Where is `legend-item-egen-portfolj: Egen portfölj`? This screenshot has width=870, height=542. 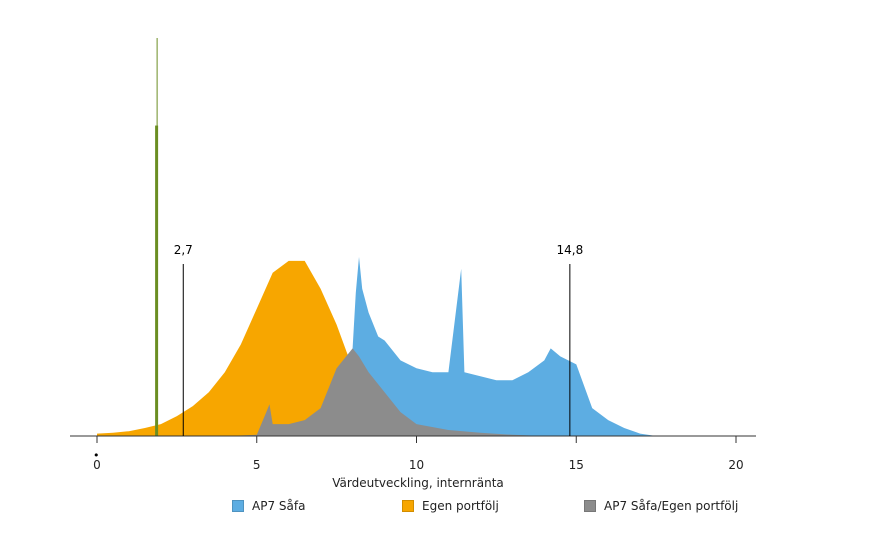
legend-item-egen-portfolj: Egen portfölj is located at coordinates (450, 506).